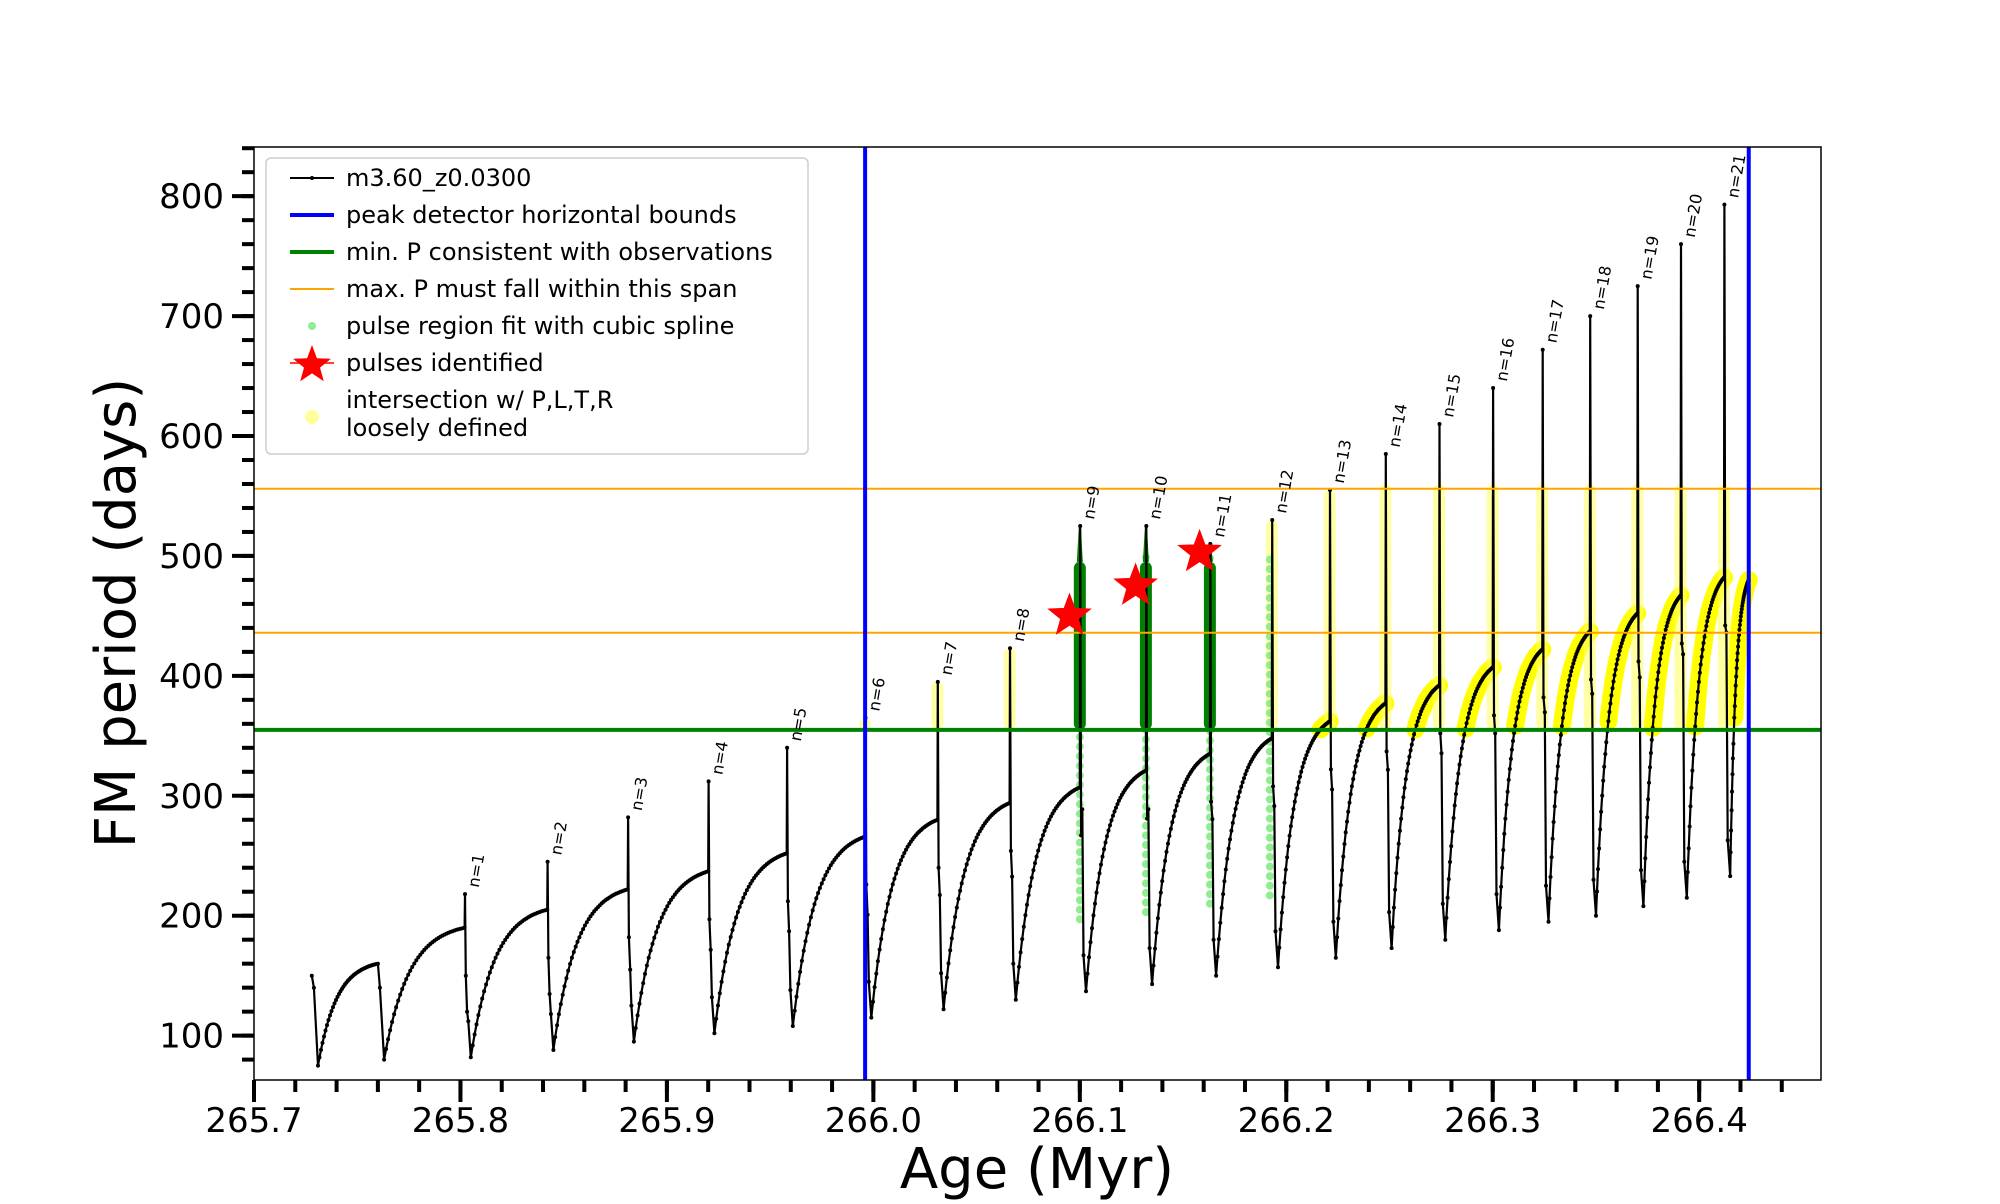  Describe the element at coordinates (876, 694) in the screenshot. I see `pulse-label: n=6` at that location.